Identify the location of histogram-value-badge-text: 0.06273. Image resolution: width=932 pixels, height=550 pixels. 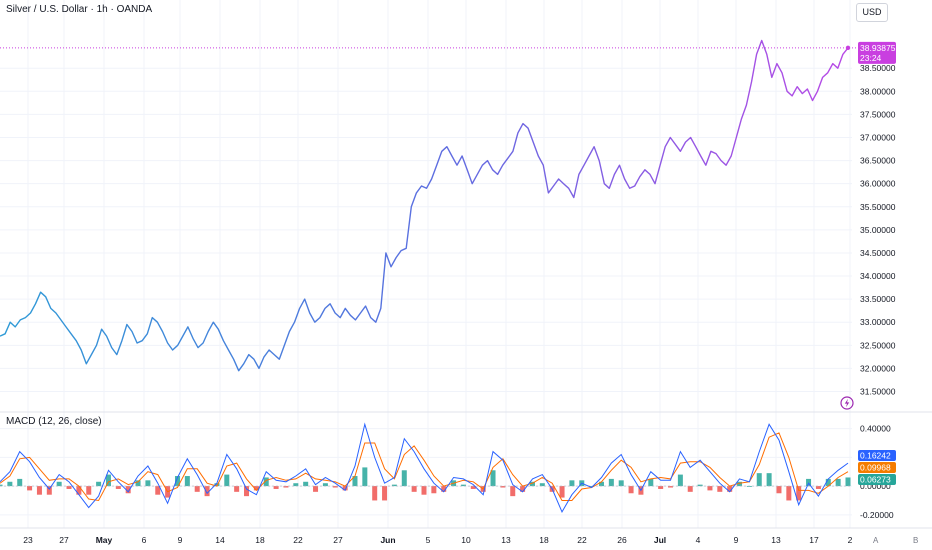
(875, 480).